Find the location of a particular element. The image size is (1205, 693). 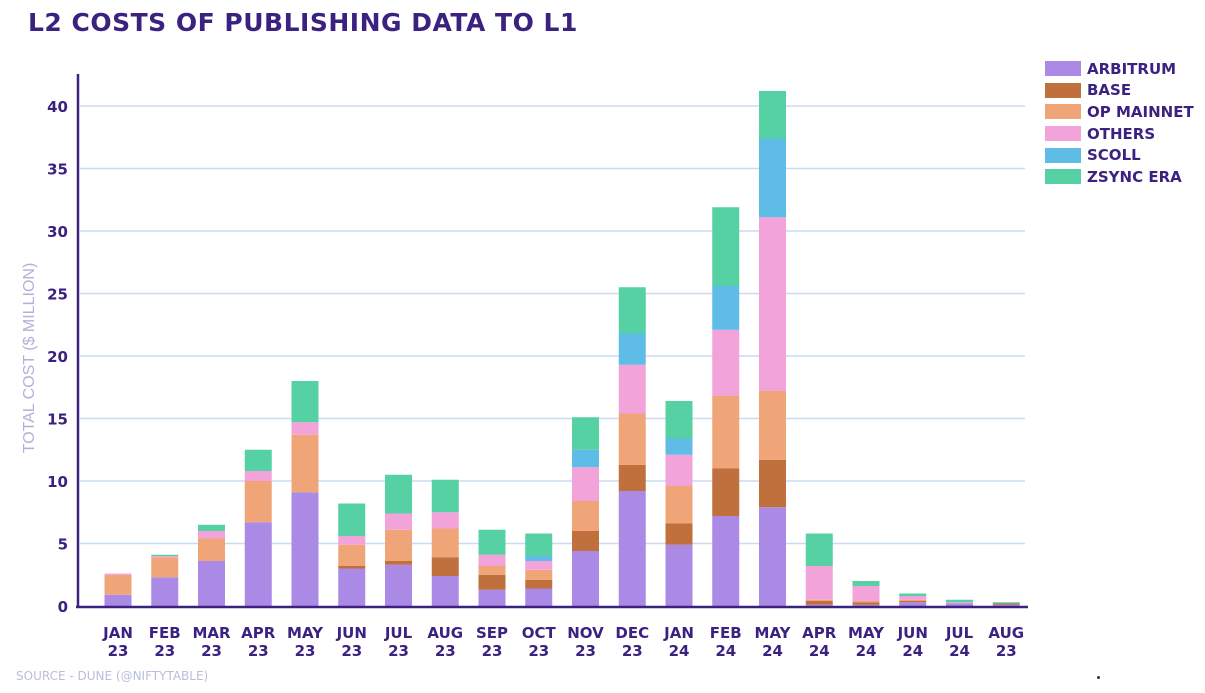

x-tick-label-month: DEC is located at coordinates (632, 633).